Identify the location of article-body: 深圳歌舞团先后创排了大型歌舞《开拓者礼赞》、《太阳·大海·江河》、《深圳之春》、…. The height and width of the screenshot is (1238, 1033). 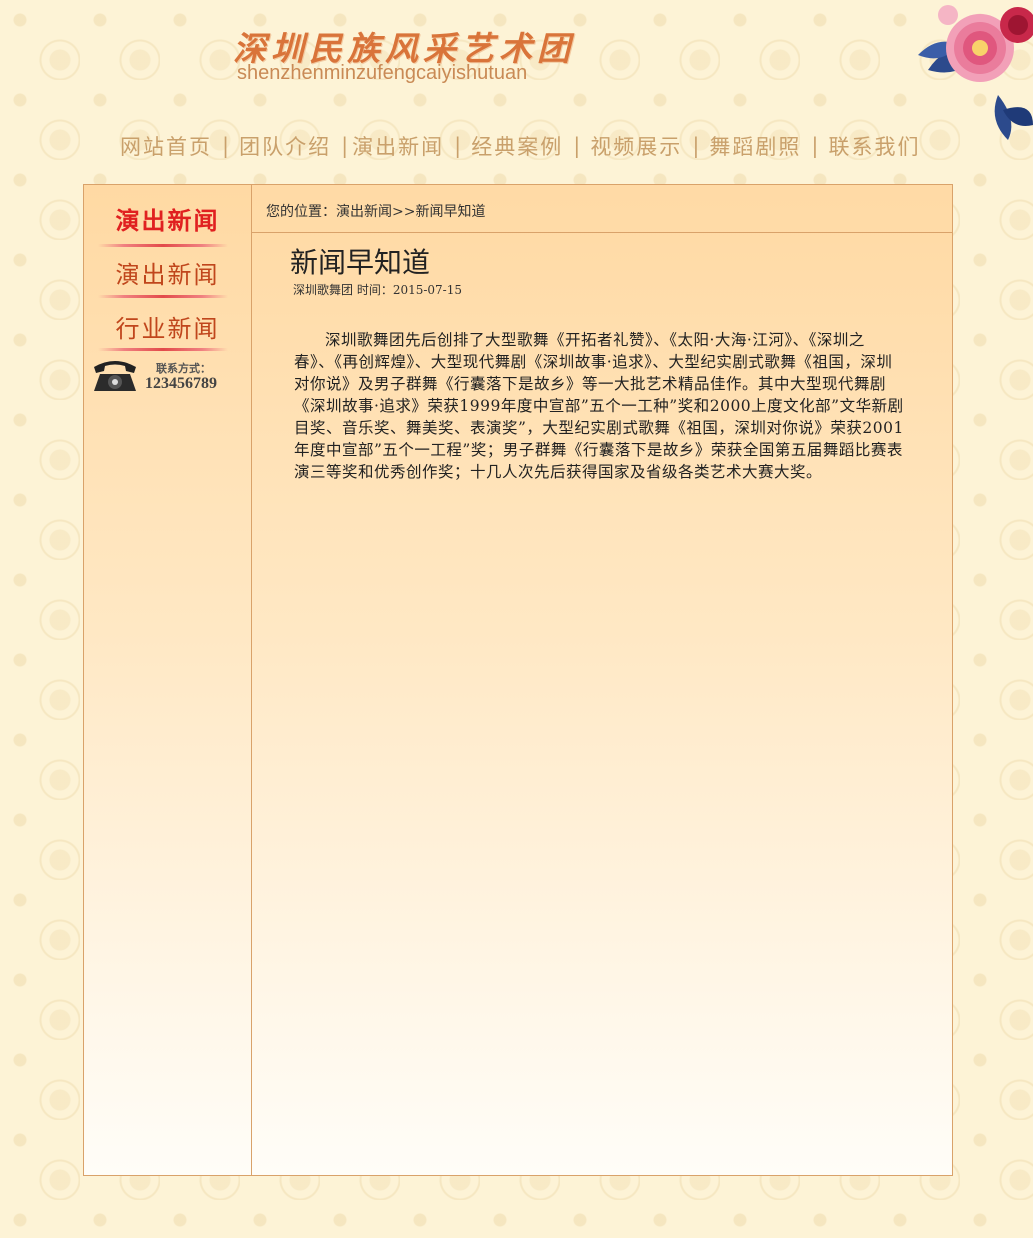
(599, 406).